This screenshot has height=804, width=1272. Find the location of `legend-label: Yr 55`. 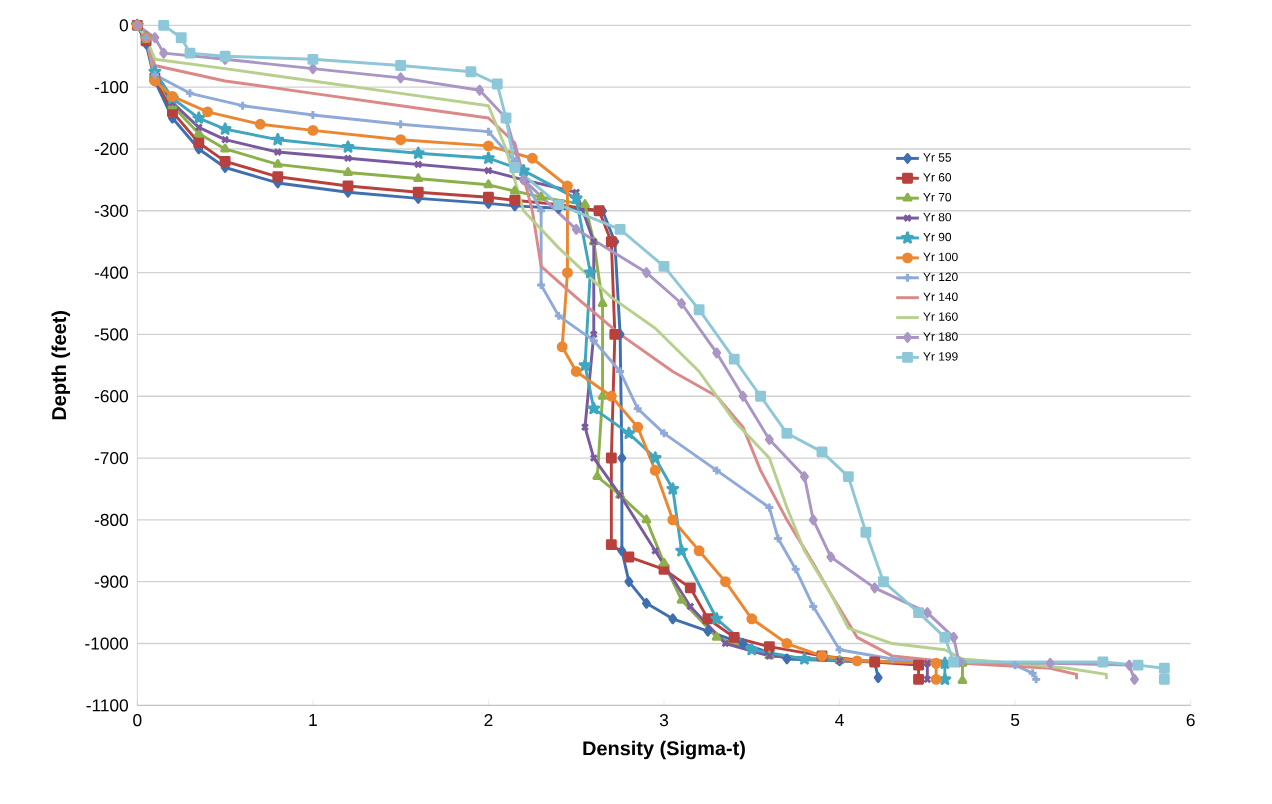

legend-label: Yr 55 is located at coordinates (937, 157).